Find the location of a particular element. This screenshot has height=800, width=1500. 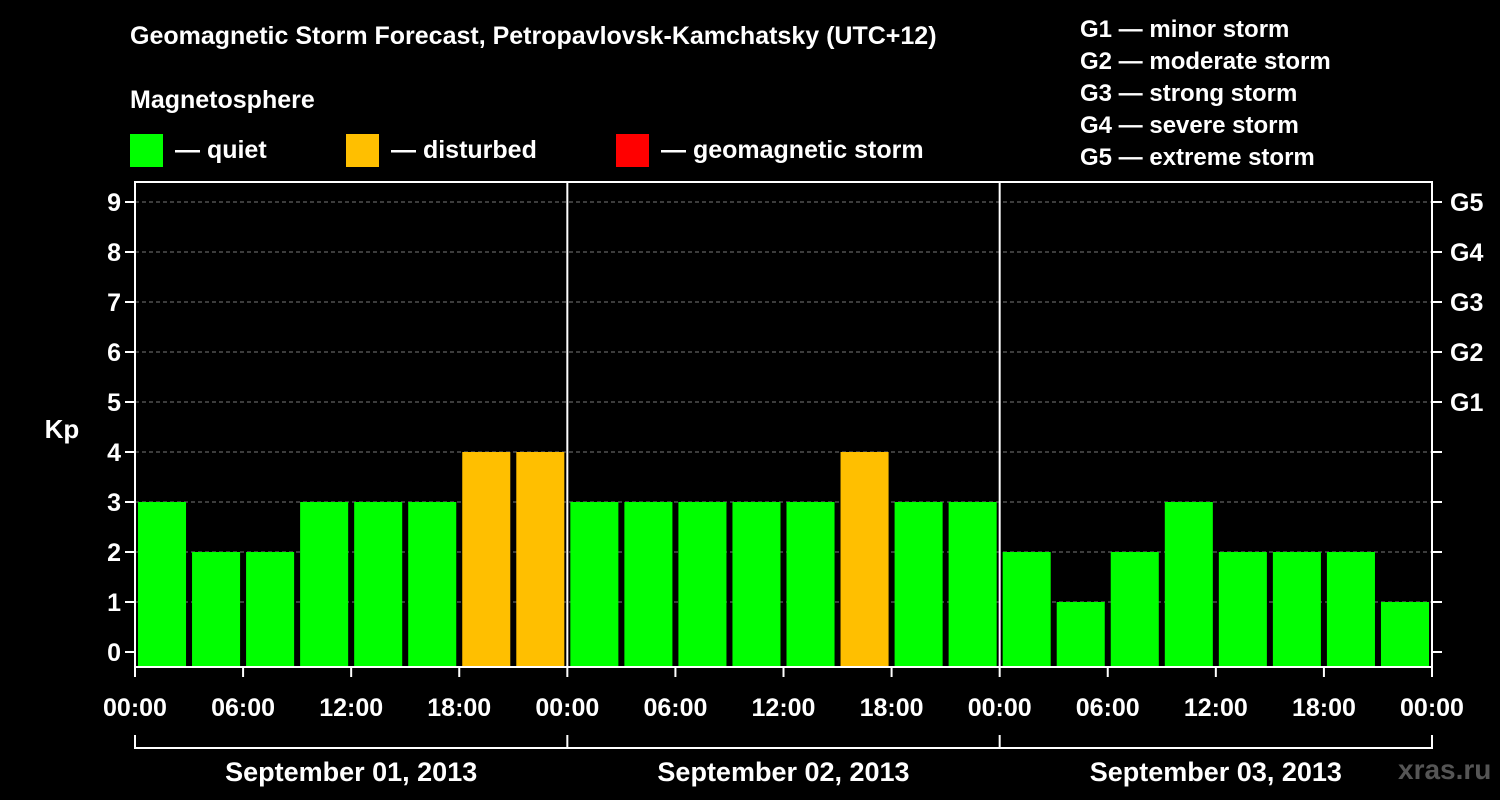

legend-quiet: — quiet is located at coordinates (198, 150).